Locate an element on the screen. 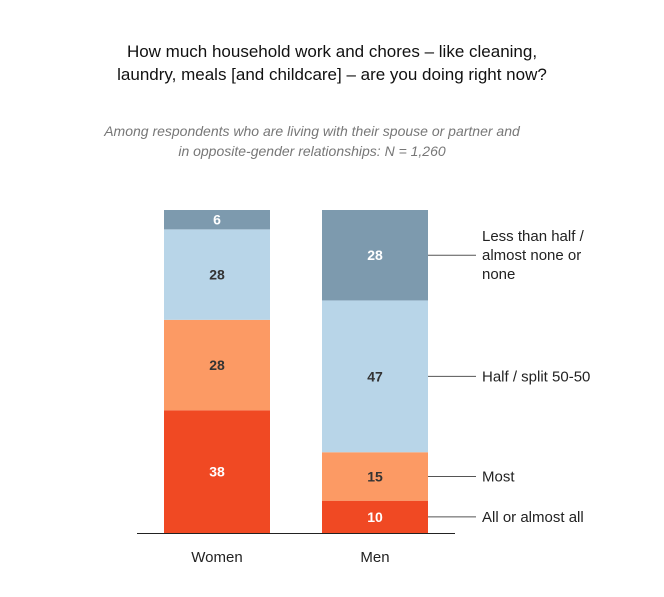  data-label: 38 is located at coordinates (217, 472).